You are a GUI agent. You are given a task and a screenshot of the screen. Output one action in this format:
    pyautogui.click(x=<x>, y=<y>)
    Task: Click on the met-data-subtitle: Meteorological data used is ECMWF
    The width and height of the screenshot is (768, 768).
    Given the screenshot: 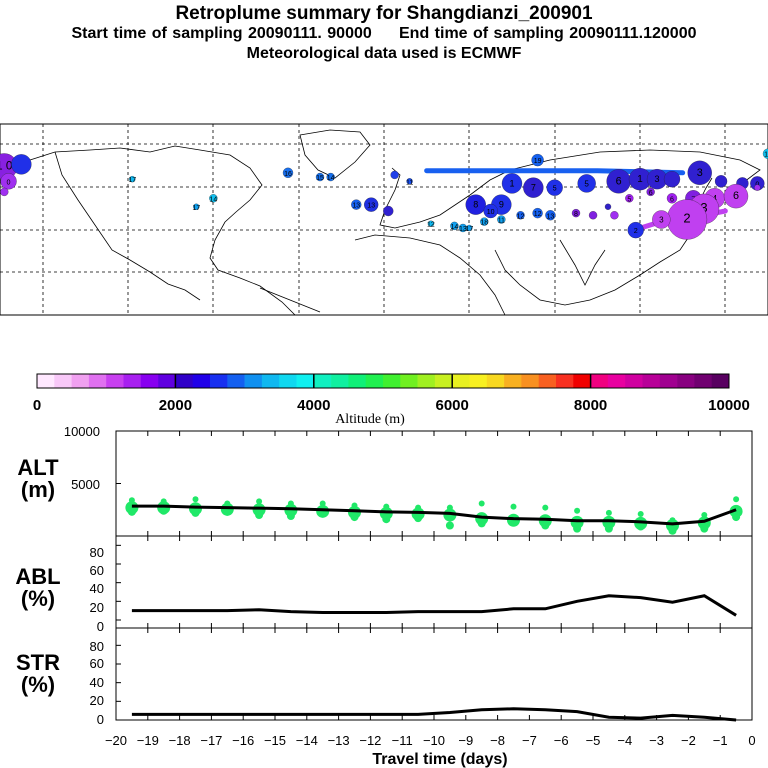 What is the action you would take?
    pyautogui.click(x=384, y=53)
    